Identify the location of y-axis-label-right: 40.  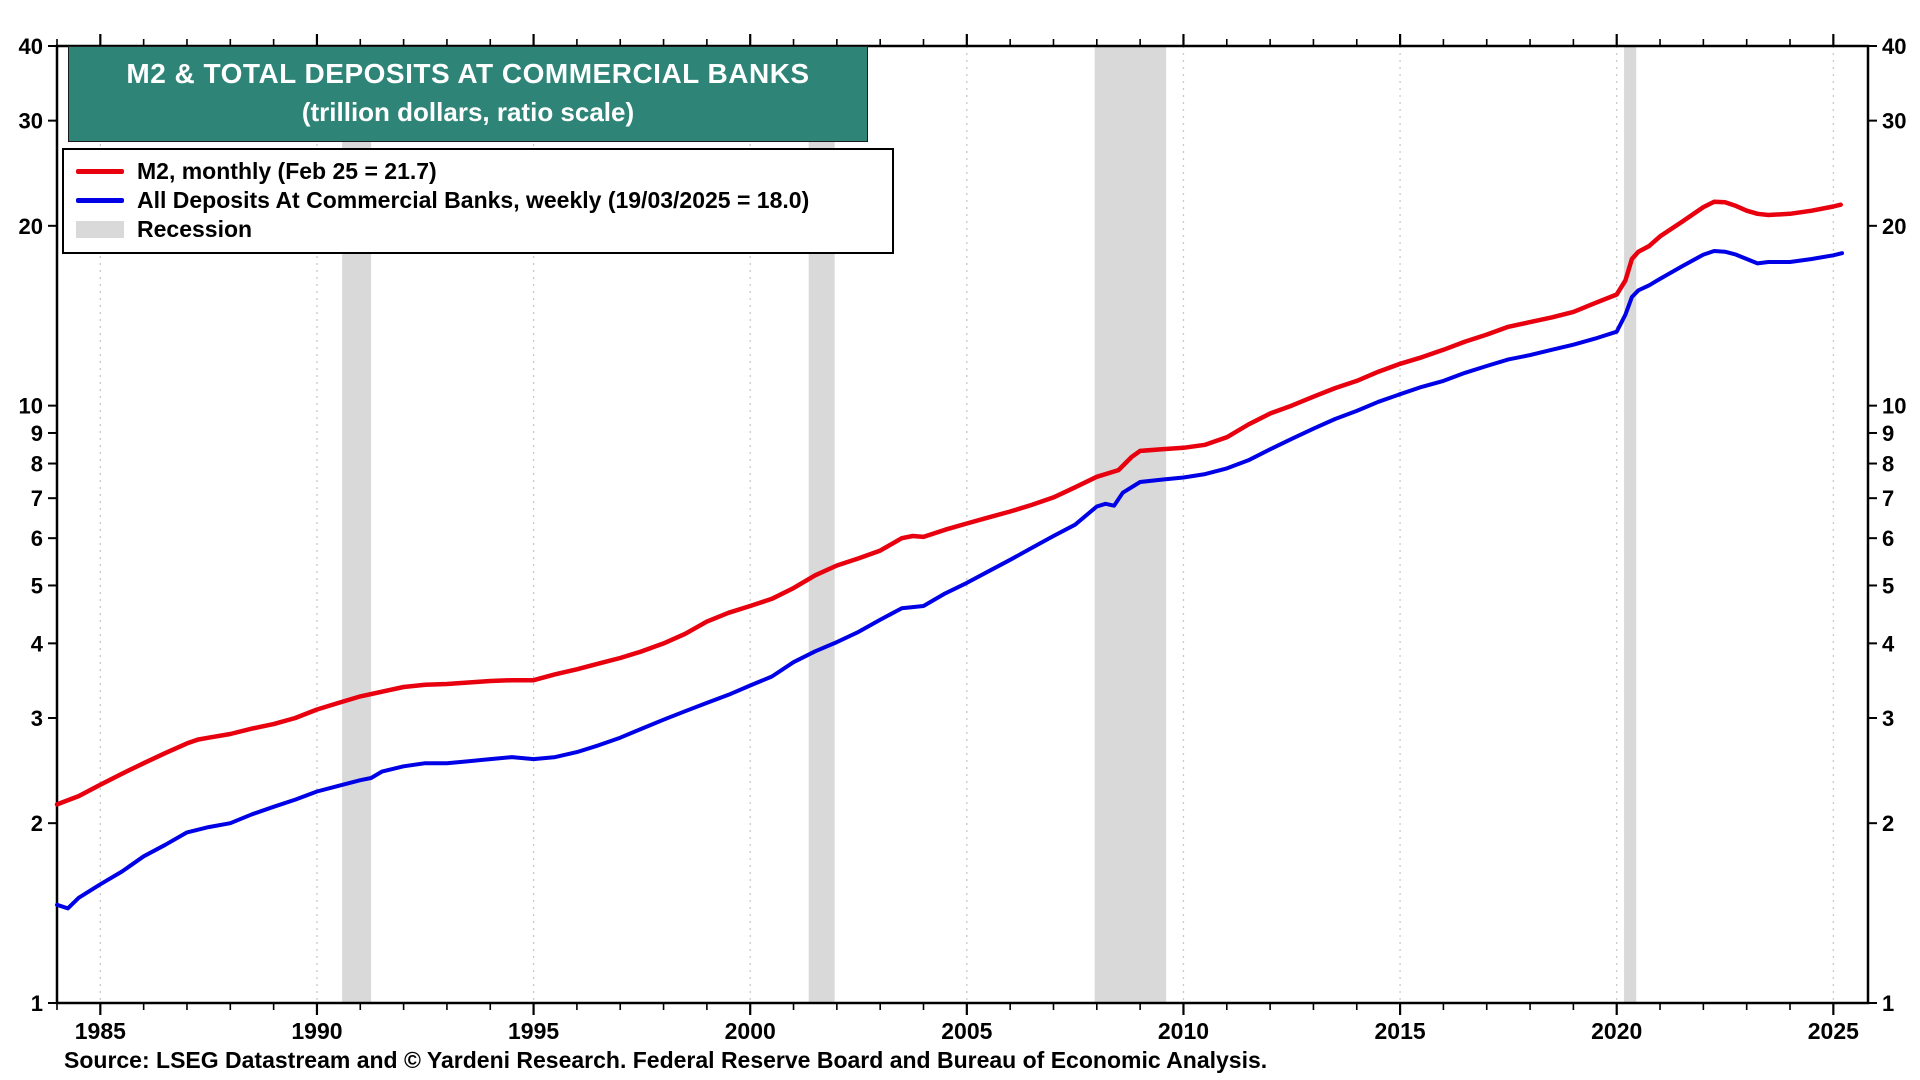
(1894, 46).